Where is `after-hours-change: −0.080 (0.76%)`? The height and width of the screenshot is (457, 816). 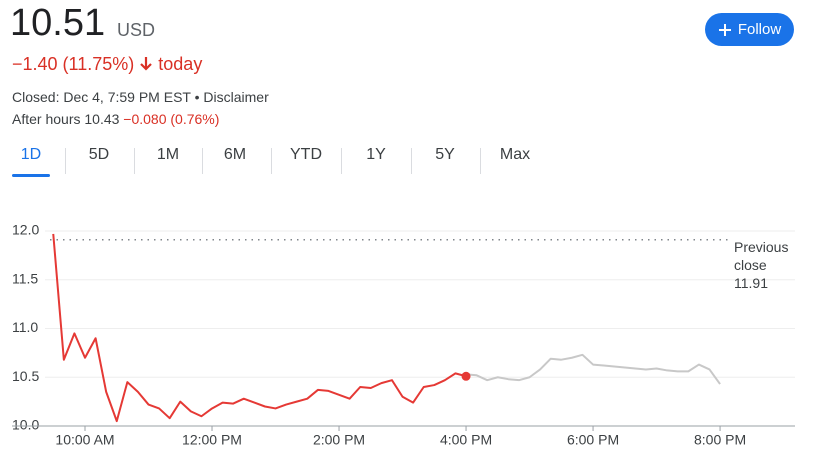
after-hours-change: −0.080 (0.76%) is located at coordinates (171, 119).